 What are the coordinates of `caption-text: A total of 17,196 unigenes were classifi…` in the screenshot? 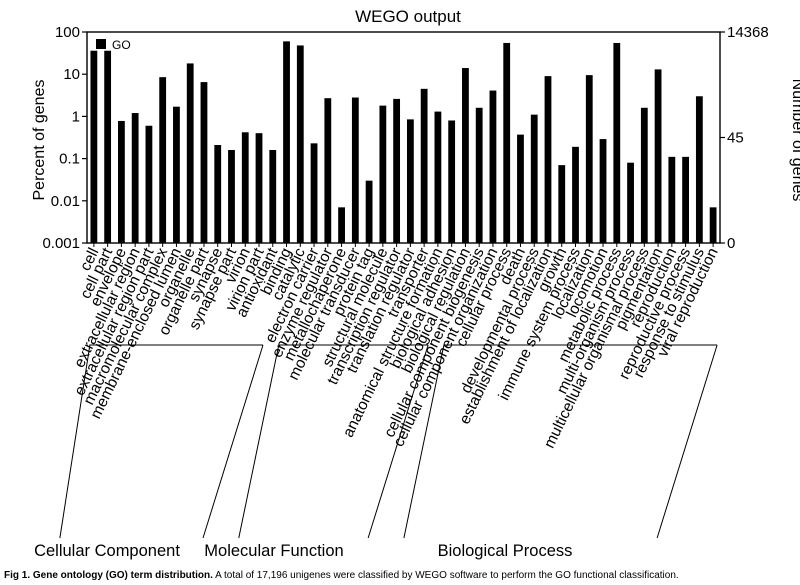 It's located at (445, 575).